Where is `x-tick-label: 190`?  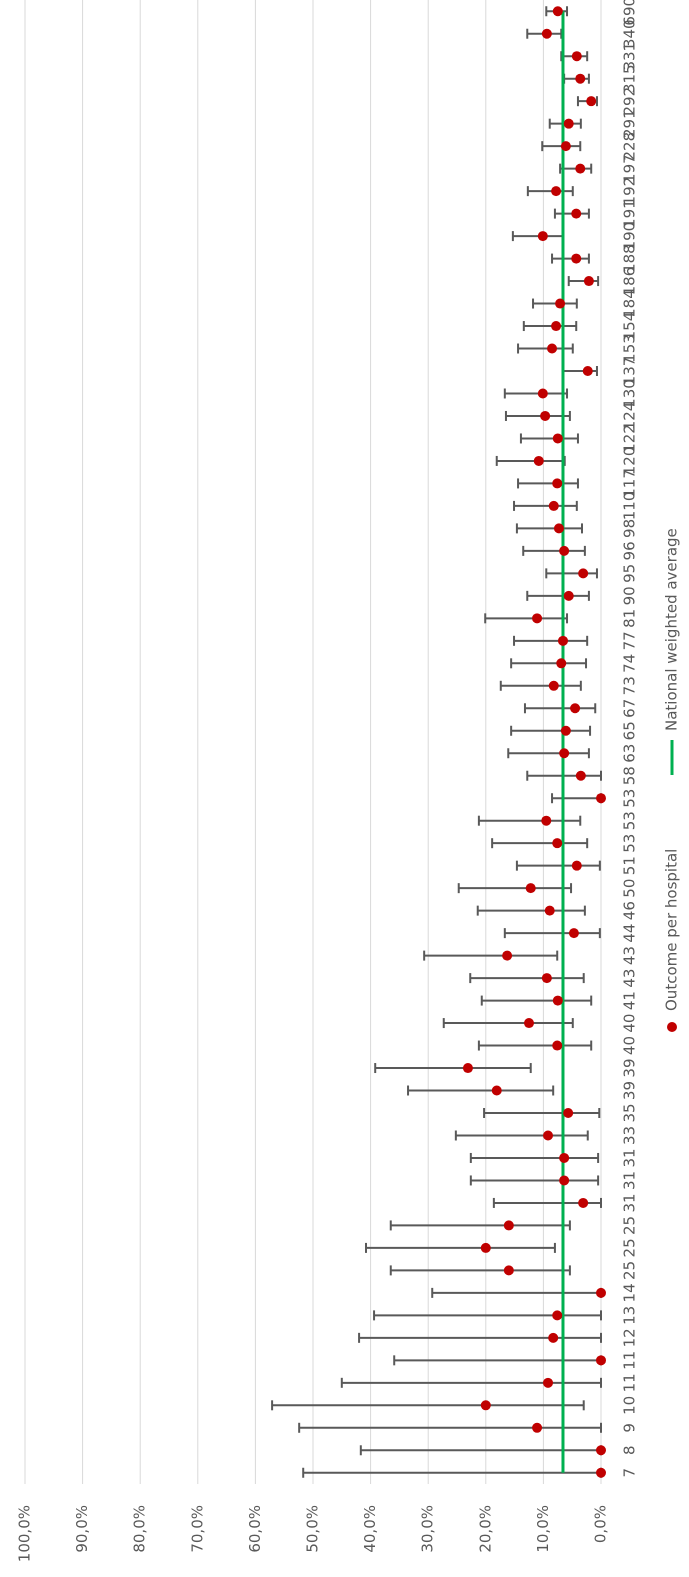 x-tick-label: 190 is located at coordinates (630, 236).